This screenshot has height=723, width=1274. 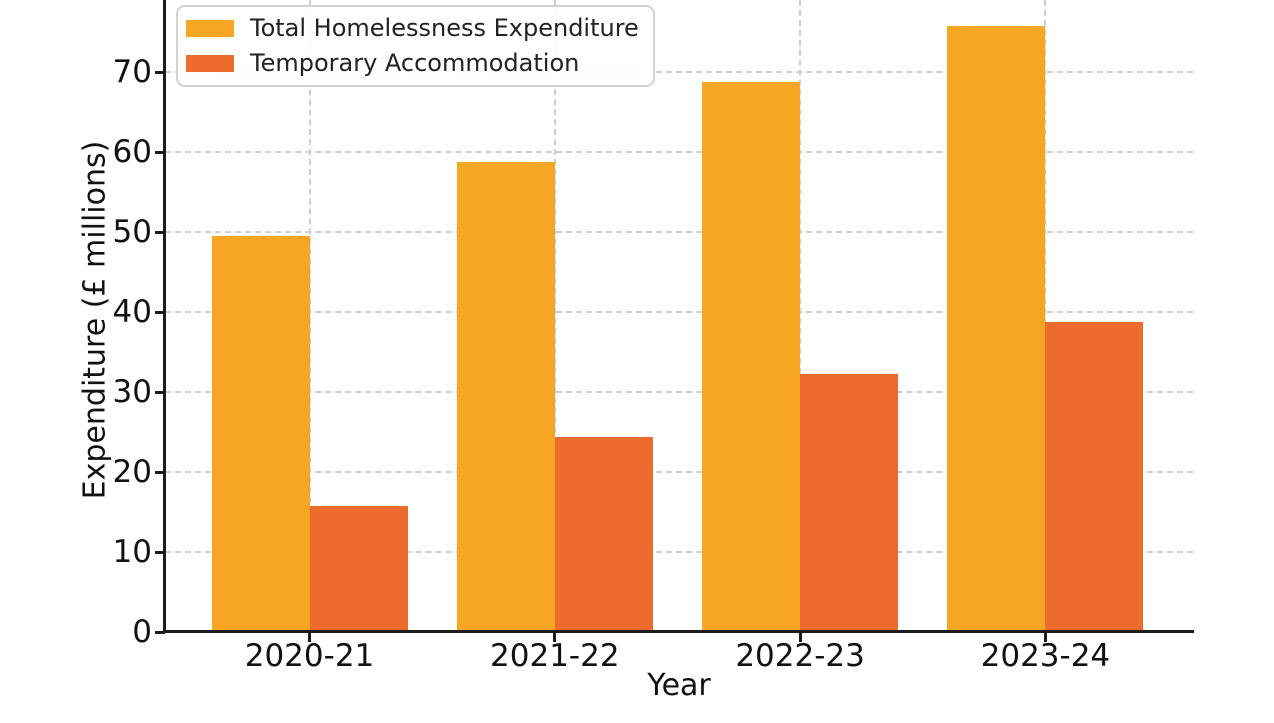 What do you see at coordinates (415, 63) in the screenshot?
I see `legend-label: Temporary Accommodation` at bounding box center [415, 63].